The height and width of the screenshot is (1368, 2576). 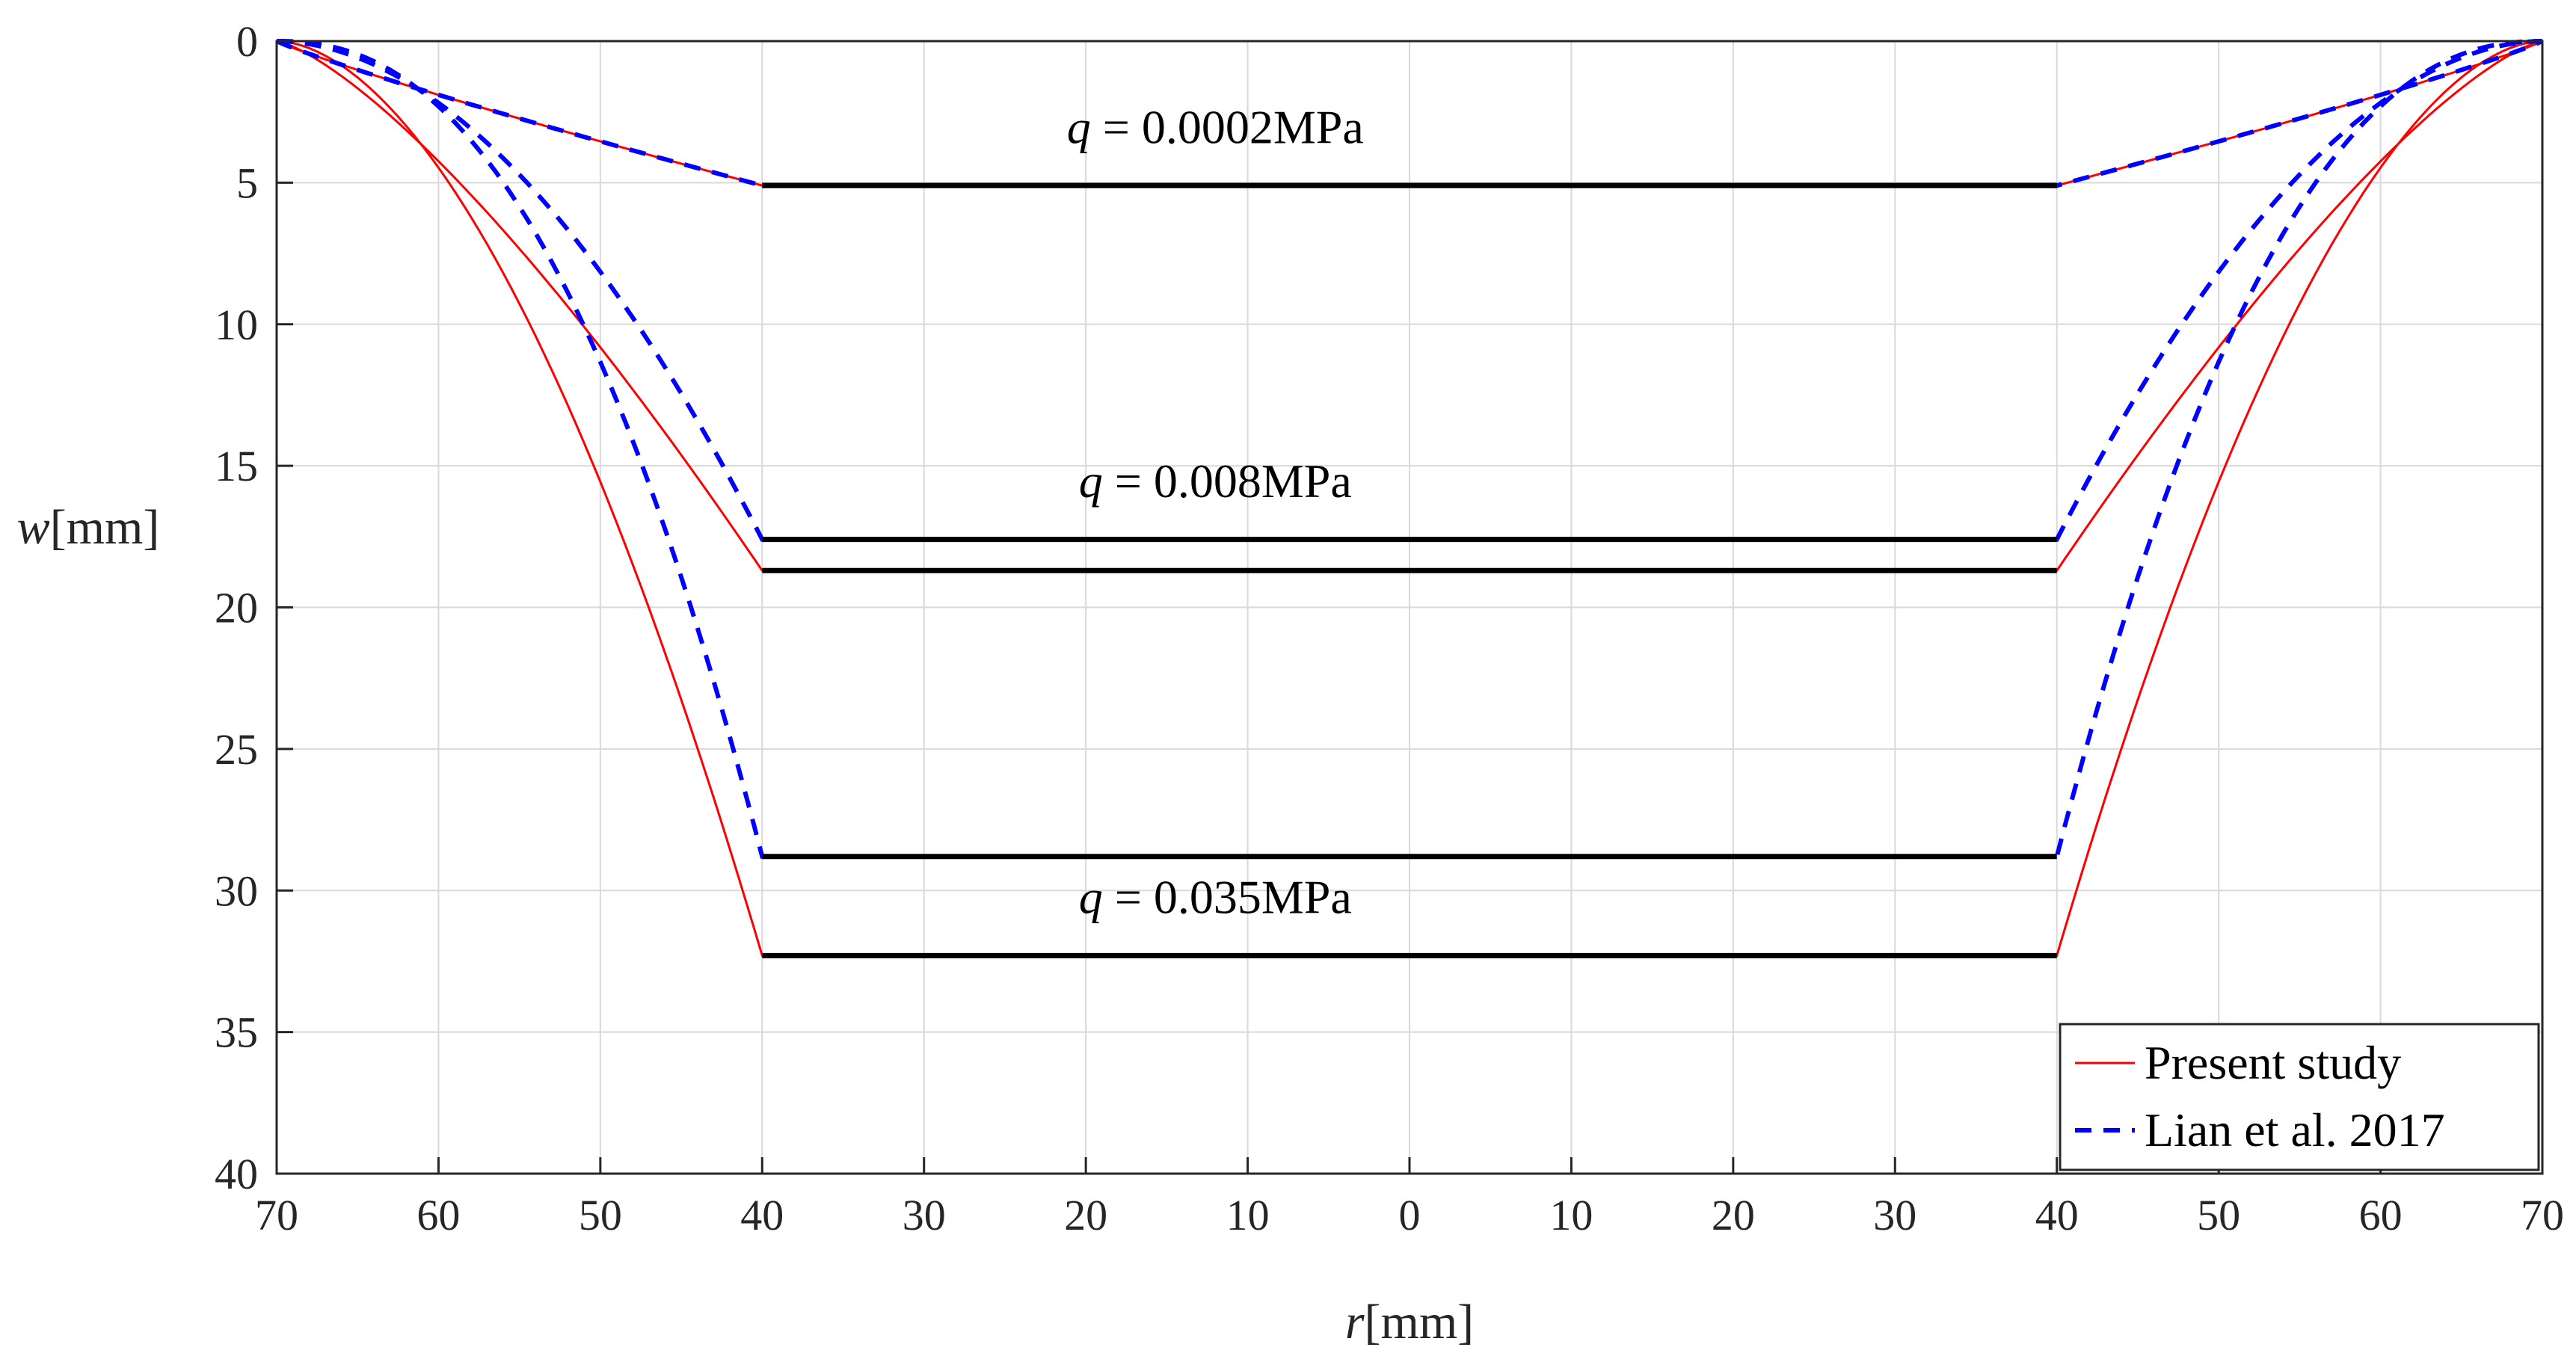 I want to click on y-axis-label: w[mm], so click(x=88, y=527).